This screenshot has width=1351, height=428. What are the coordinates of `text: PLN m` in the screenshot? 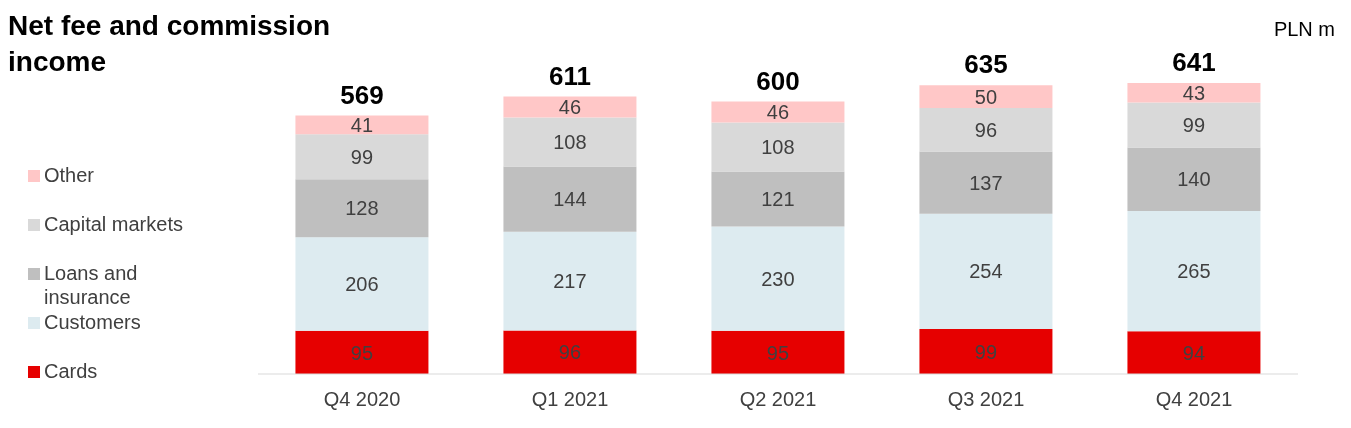 It's located at (1304, 29).